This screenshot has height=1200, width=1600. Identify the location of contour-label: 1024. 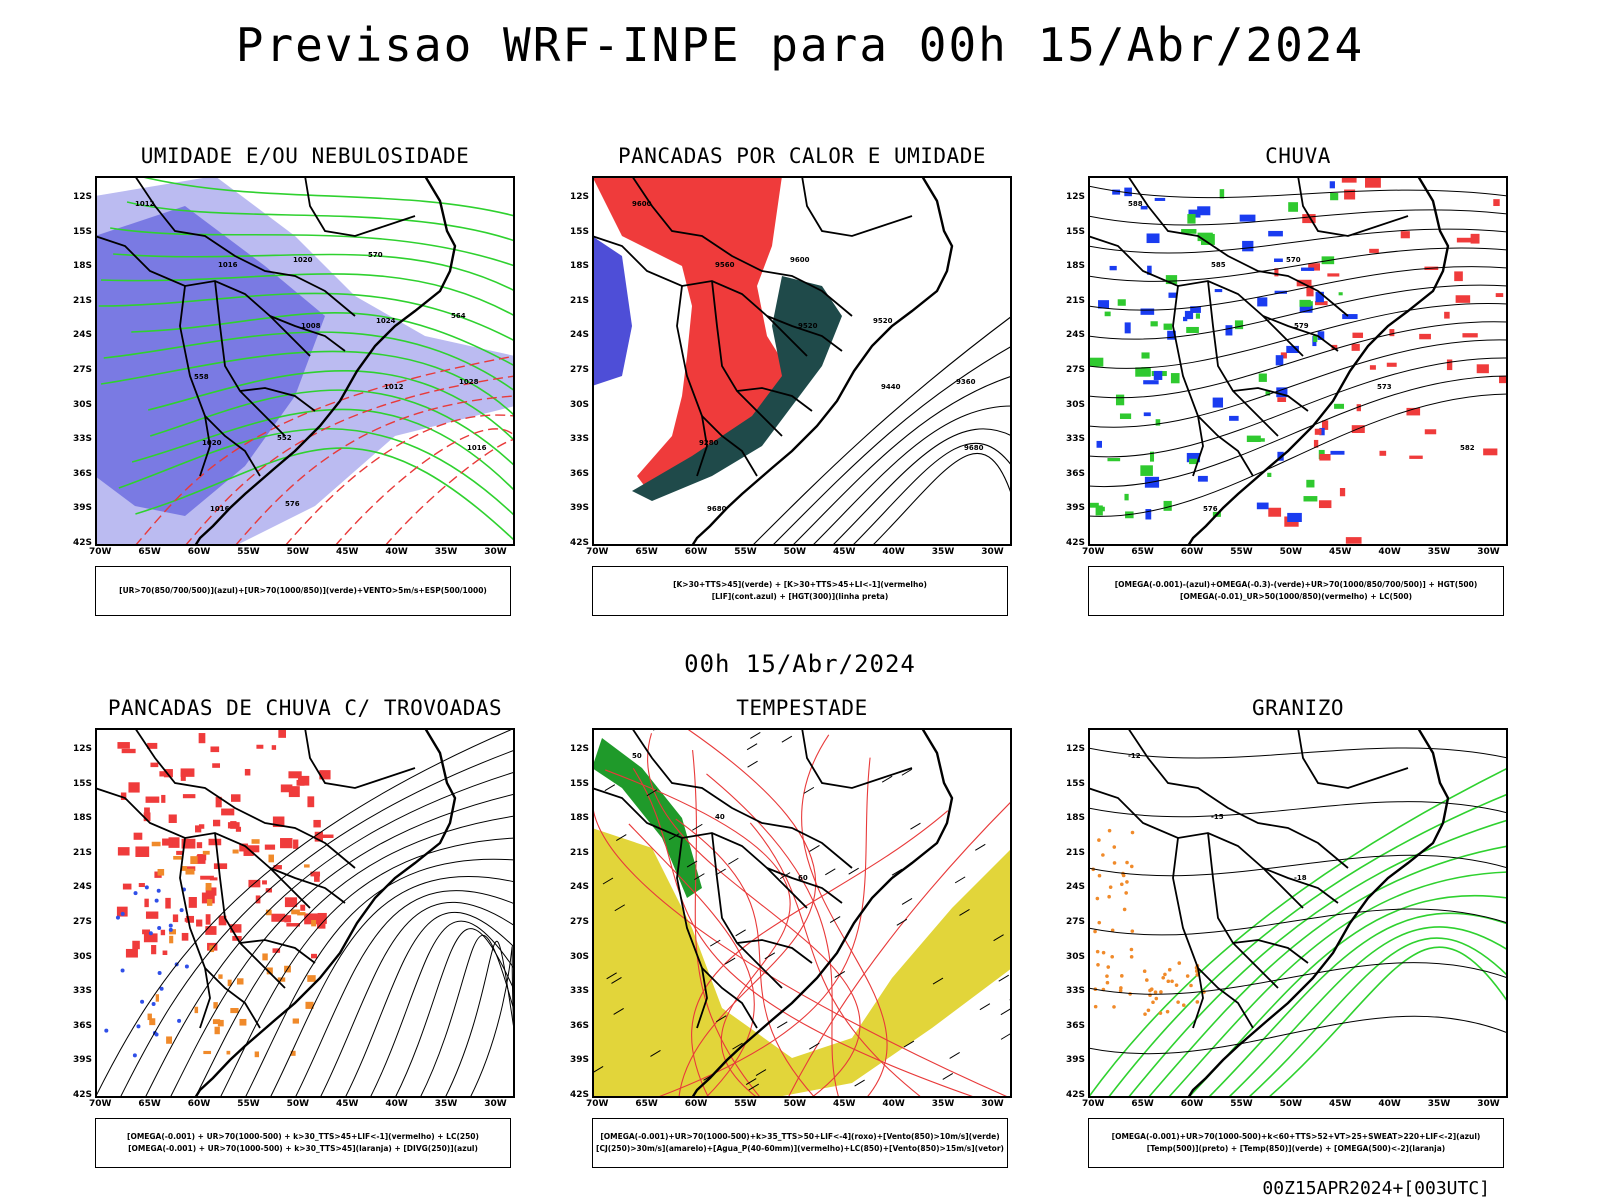
(386, 321).